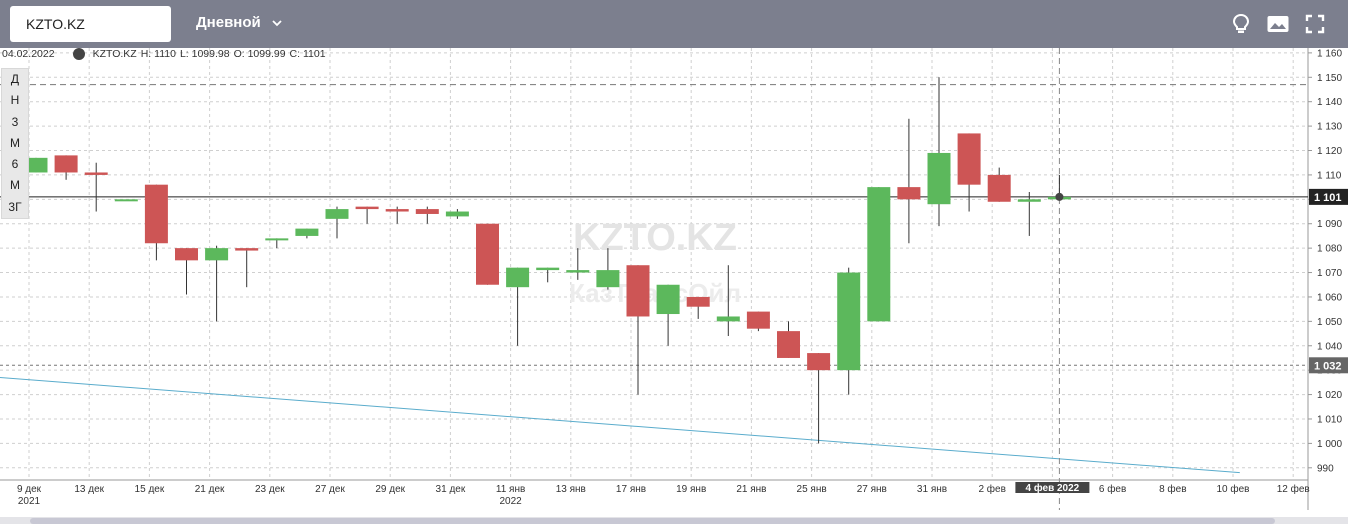 The height and width of the screenshot is (524, 1348). What do you see at coordinates (1241, 24) in the screenshot?
I see `lightbulb-icon` at bounding box center [1241, 24].